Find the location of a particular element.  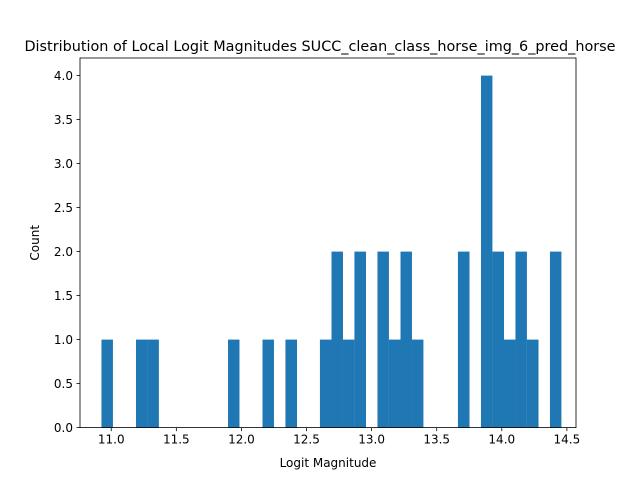

x-tick-label: 12.0 is located at coordinates (241, 440).